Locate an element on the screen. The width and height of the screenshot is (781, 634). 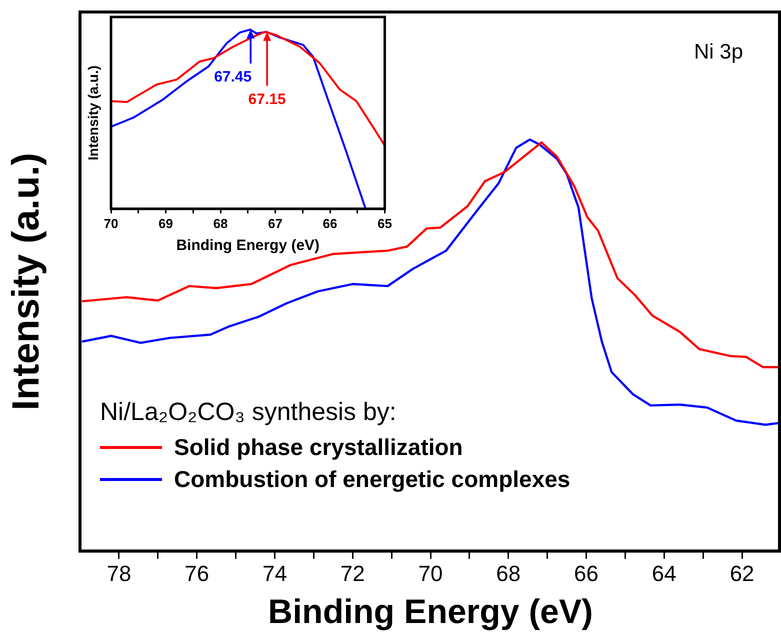
x-tick-label: 74 is located at coordinates (274, 573).